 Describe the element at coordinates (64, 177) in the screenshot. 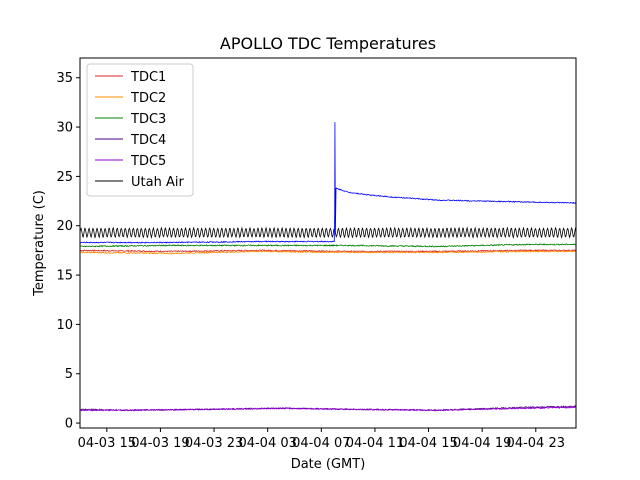

I see `y-tick-label: 25` at that location.